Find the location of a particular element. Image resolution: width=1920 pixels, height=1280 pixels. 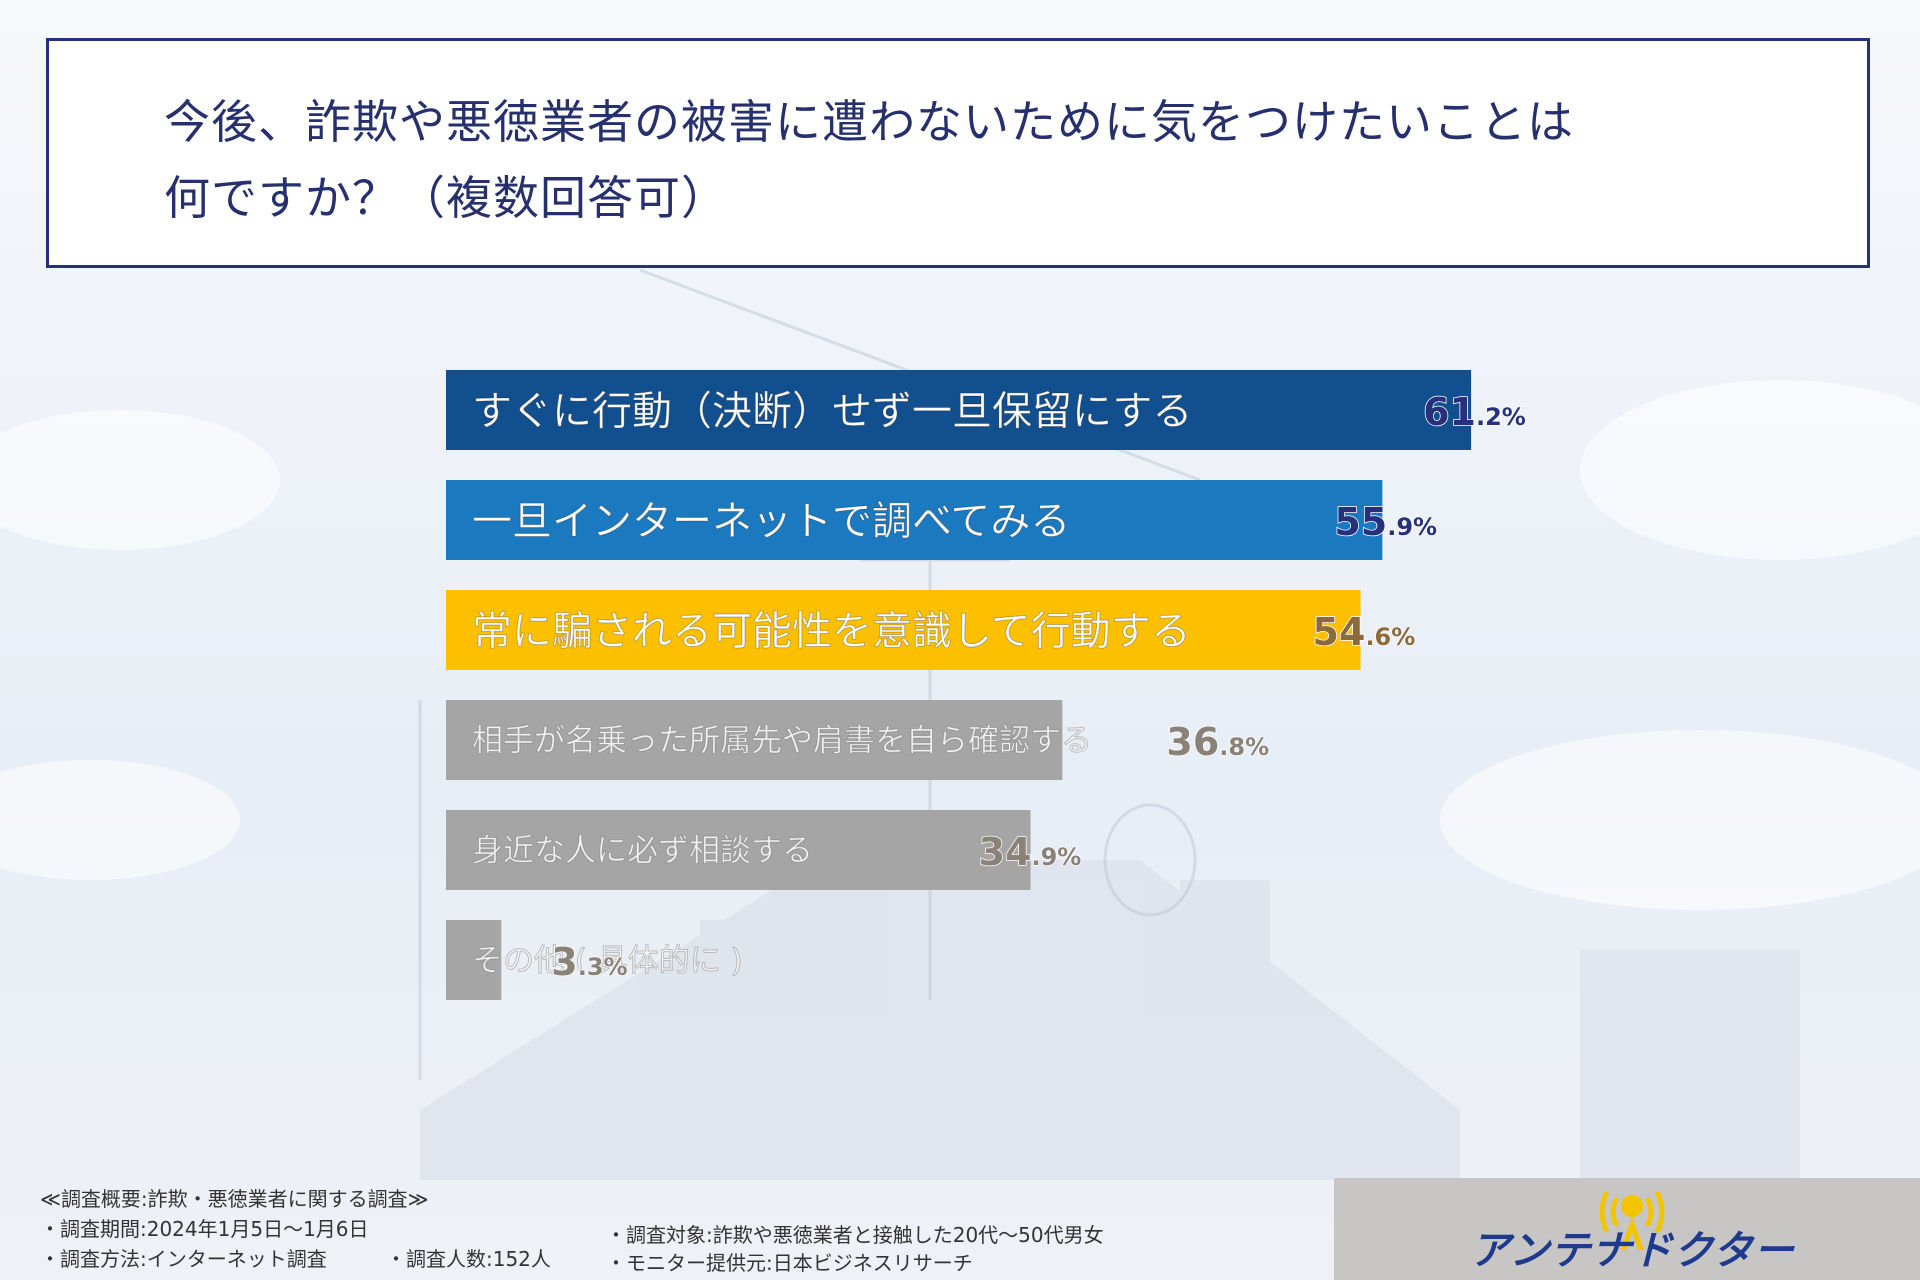

company-logo: アンテナドクター is located at coordinates (1627, 1229).